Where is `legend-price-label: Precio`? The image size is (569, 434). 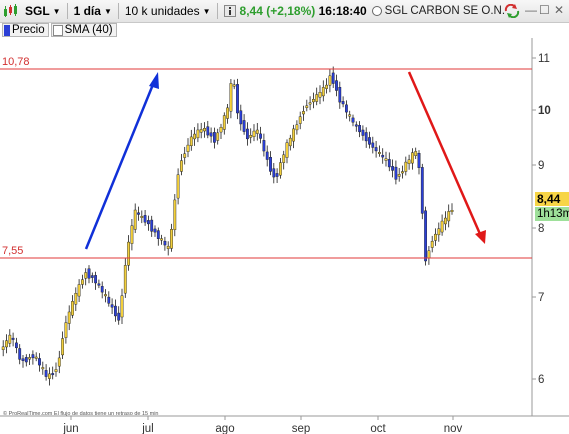
legend-price-label: Precio is located at coordinates (28, 30).